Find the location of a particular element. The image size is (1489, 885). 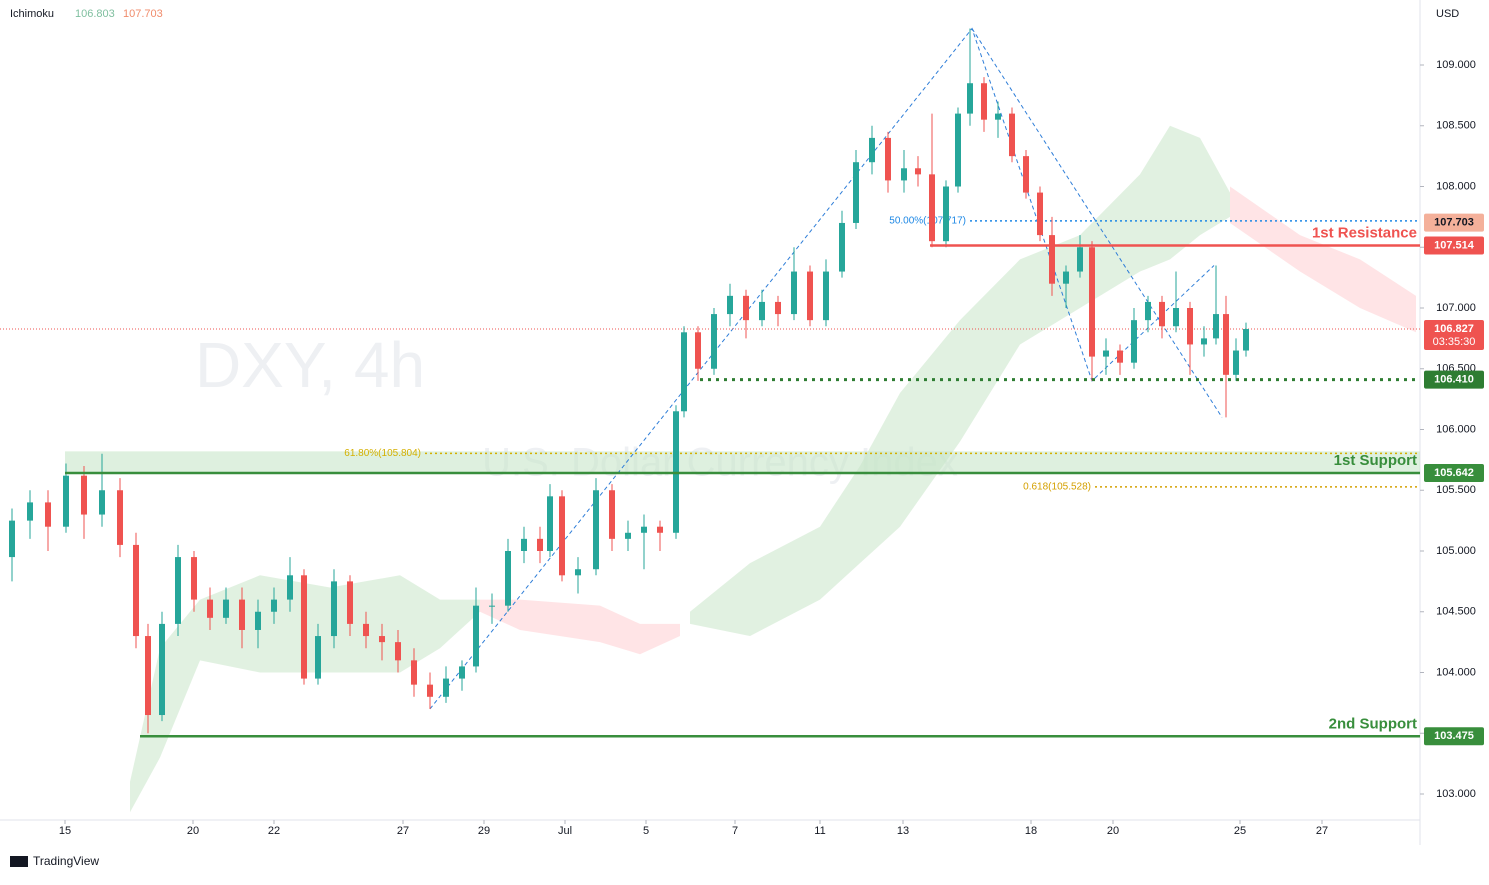

current-price-tag is located at coordinates (1454, 335).